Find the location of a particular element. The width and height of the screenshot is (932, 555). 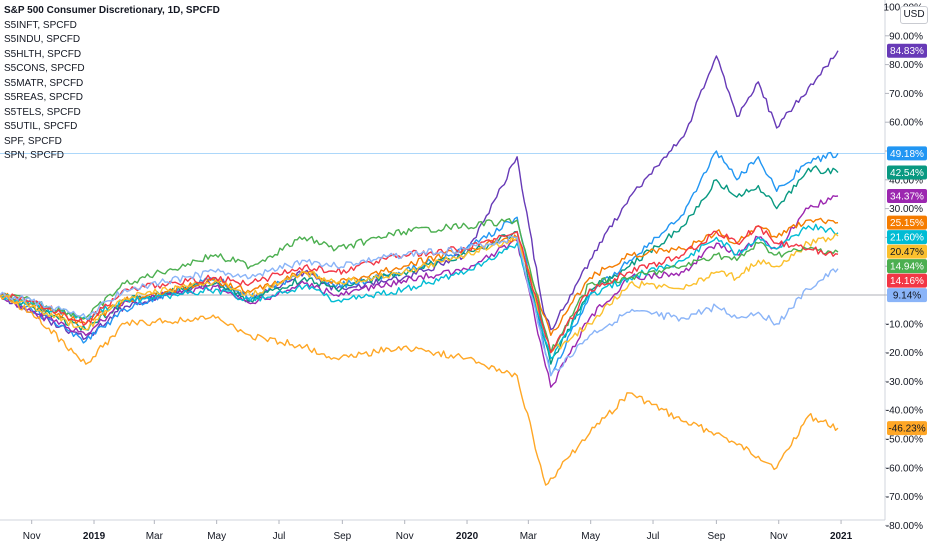

x-tick-label: 2019 is located at coordinates (94, 536).